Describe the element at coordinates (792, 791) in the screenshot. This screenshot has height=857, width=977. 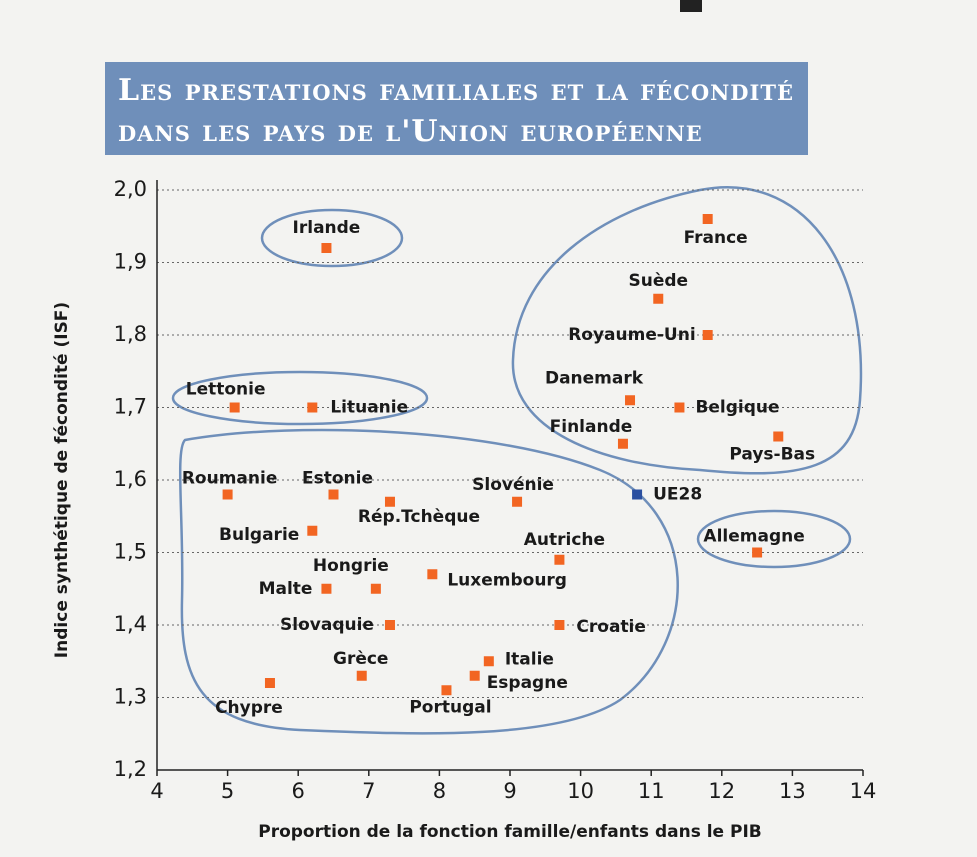
I see `x-tick-label: 13` at that location.